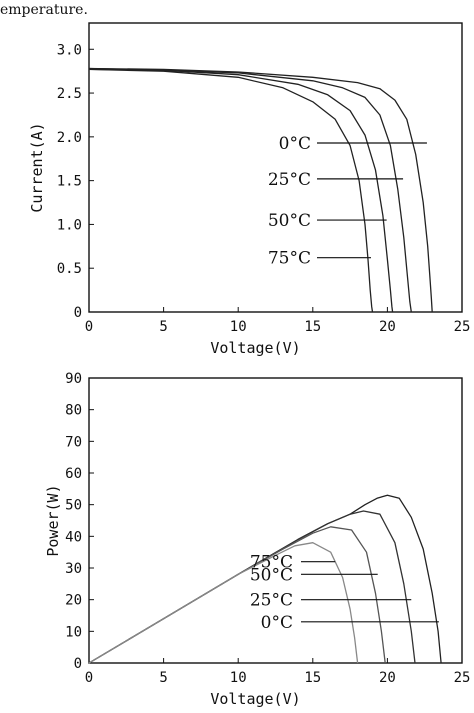 This screenshot has width=474, height=713. Describe the element at coordinates (53, 520) in the screenshot. I see `y-axis-label: Power(W)` at that location.